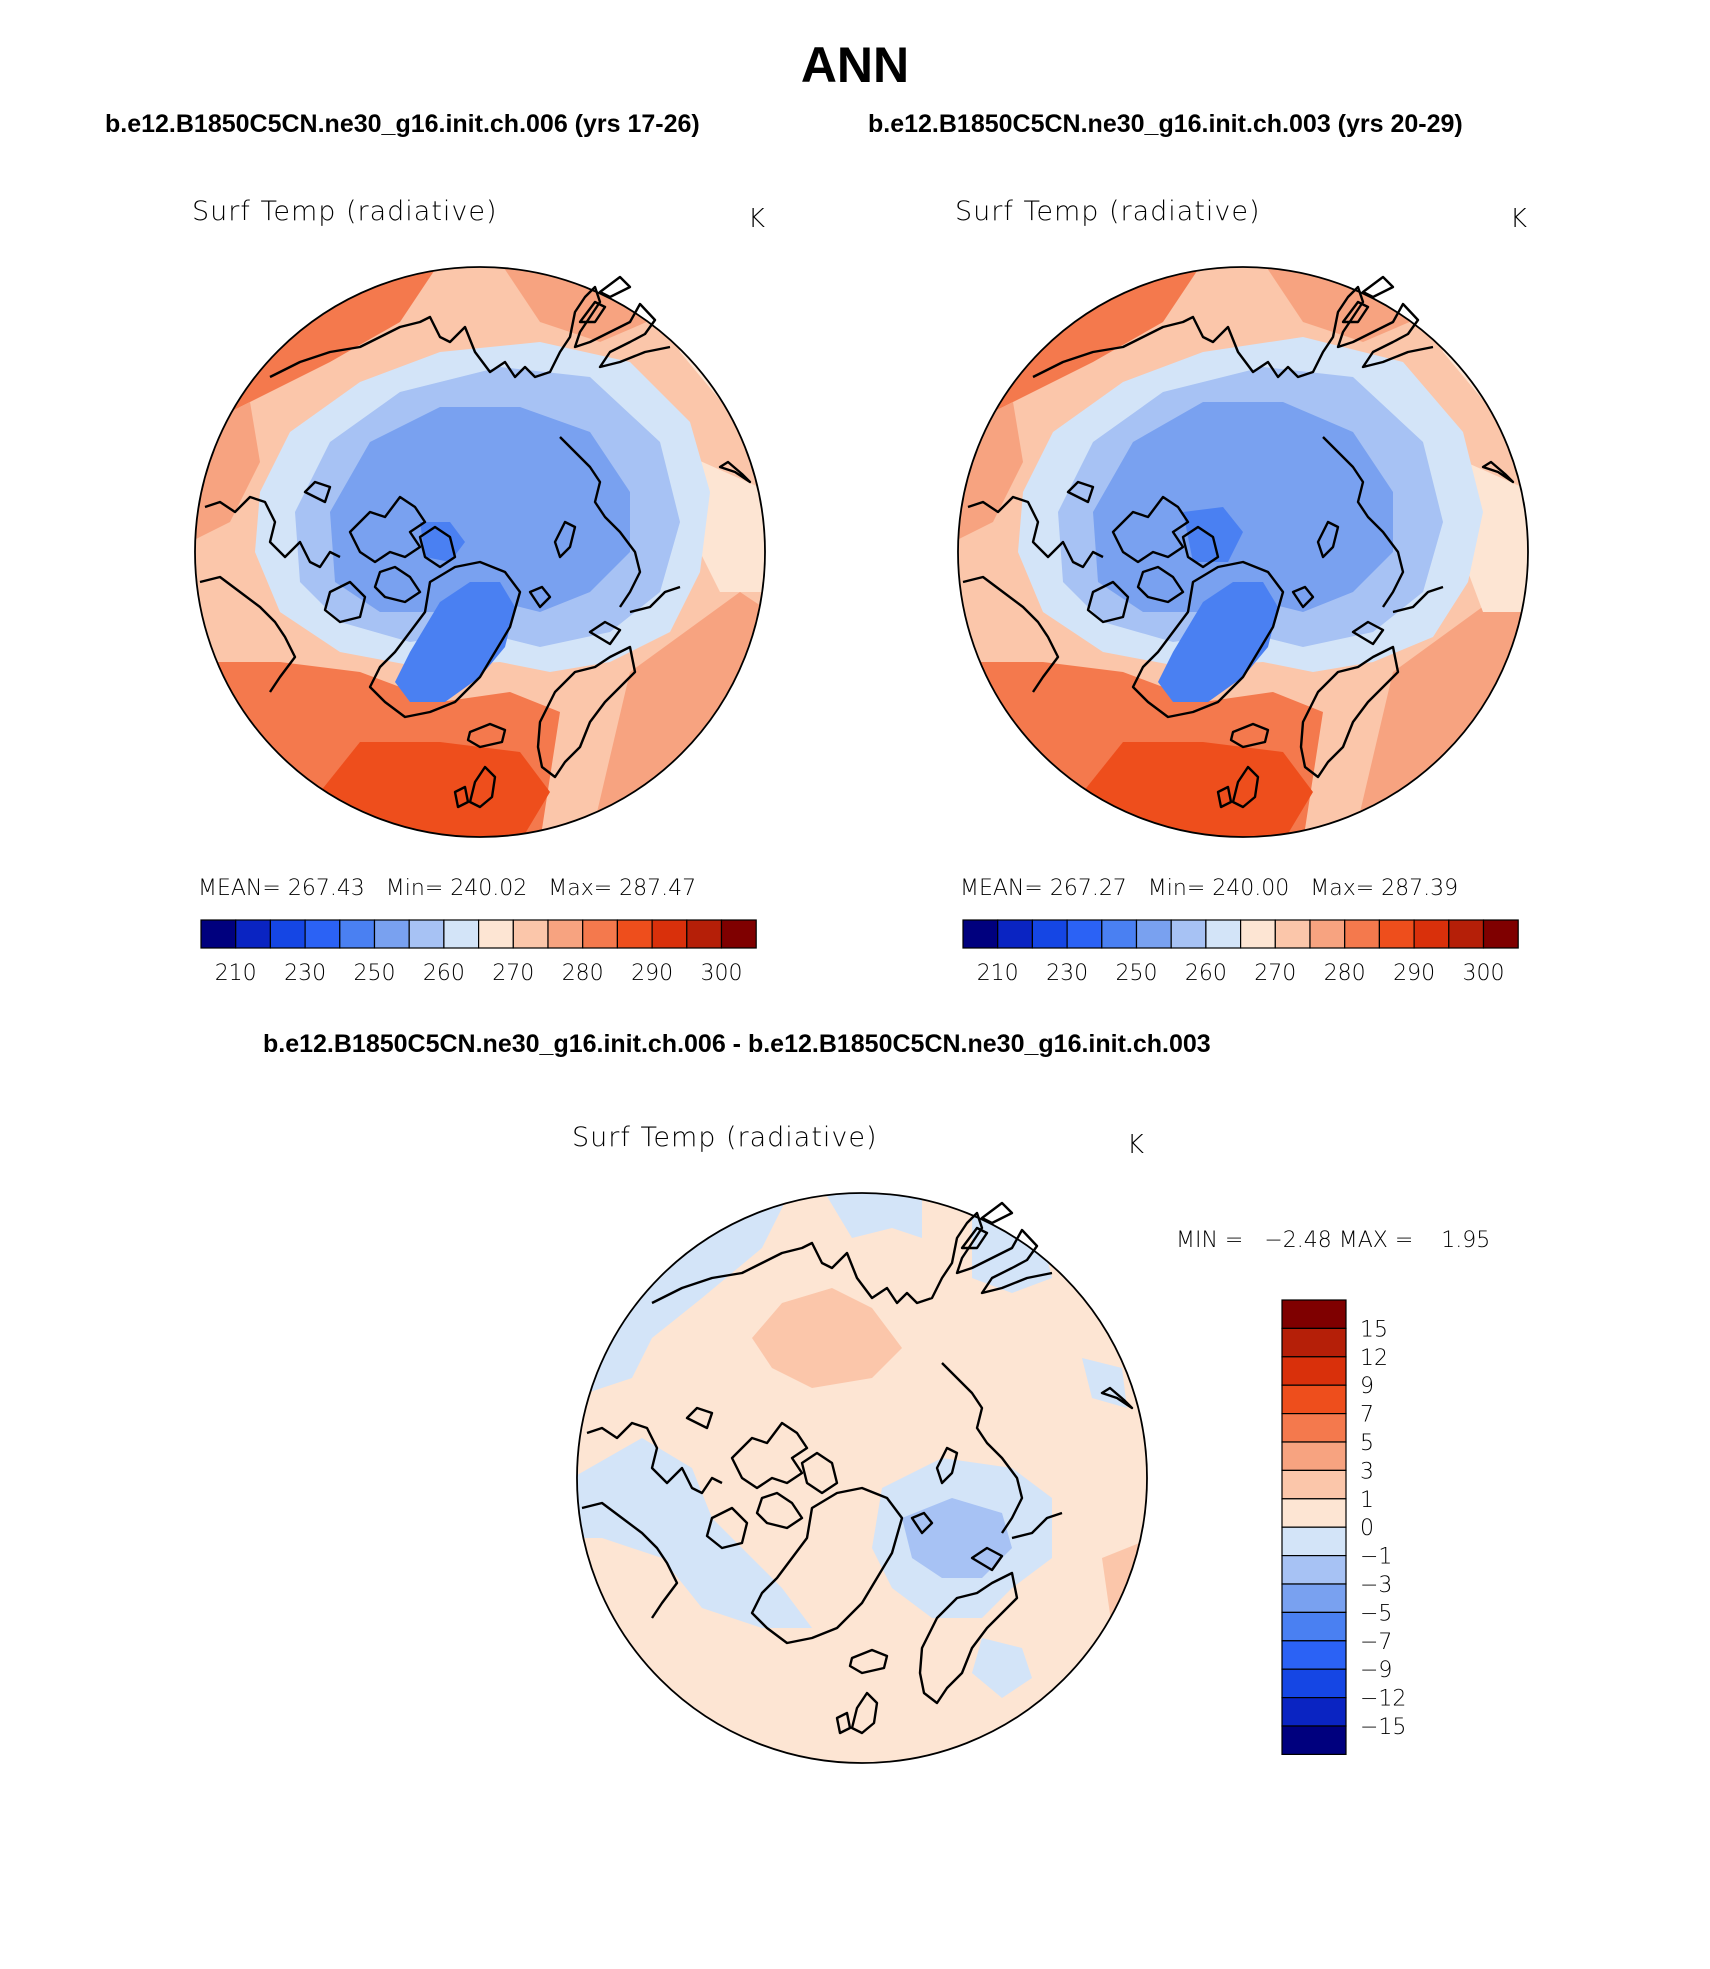 This screenshot has width=1710, height=1969. What do you see at coordinates (1333, 1240) in the screenshot?
I see `panel3-stats: MIN = −2.48 MAX = 1.95` at bounding box center [1333, 1240].